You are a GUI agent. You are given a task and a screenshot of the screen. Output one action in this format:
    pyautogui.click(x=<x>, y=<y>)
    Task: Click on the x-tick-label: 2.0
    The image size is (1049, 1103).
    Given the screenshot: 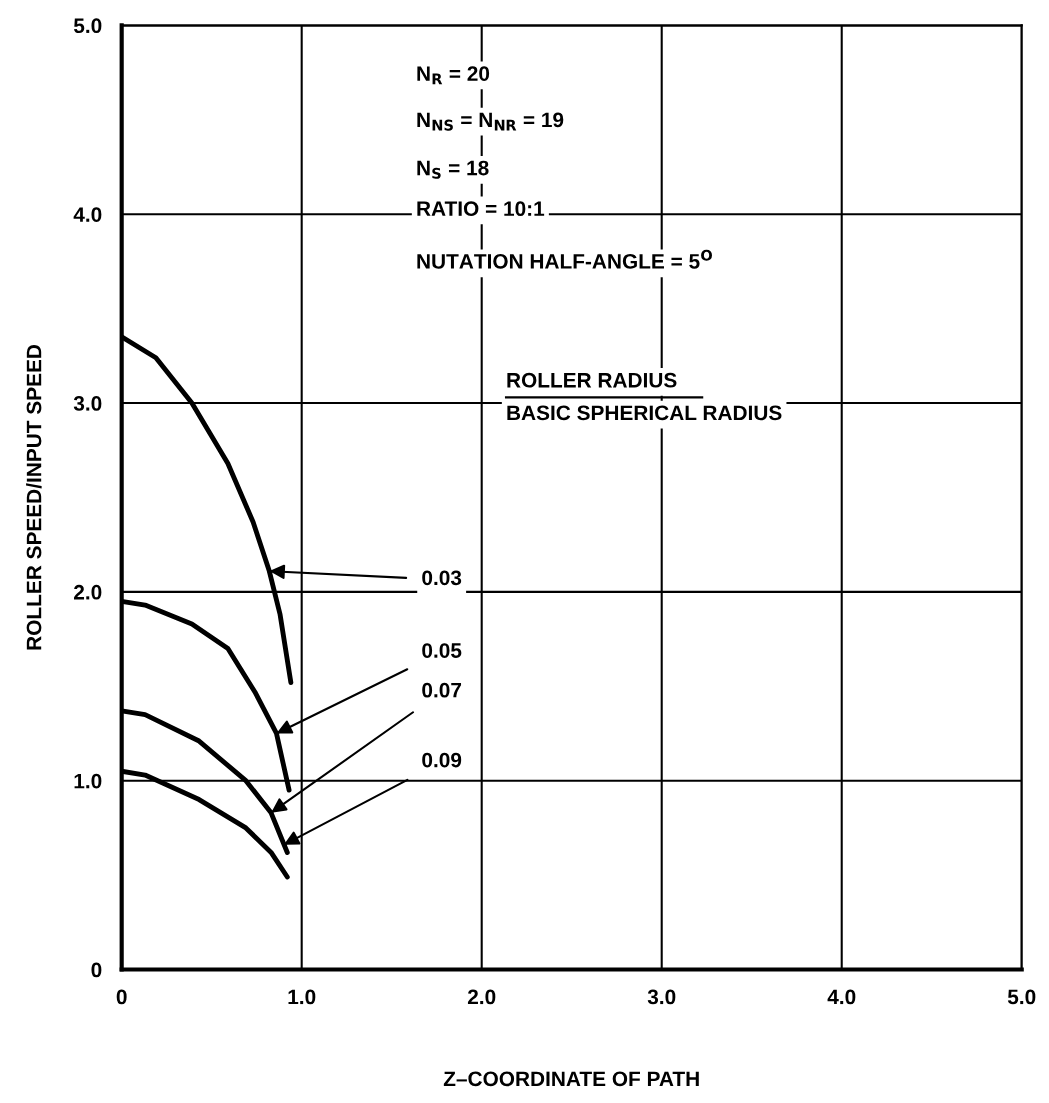 What is the action you would take?
    pyautogui.click(x=481, y=997)
    